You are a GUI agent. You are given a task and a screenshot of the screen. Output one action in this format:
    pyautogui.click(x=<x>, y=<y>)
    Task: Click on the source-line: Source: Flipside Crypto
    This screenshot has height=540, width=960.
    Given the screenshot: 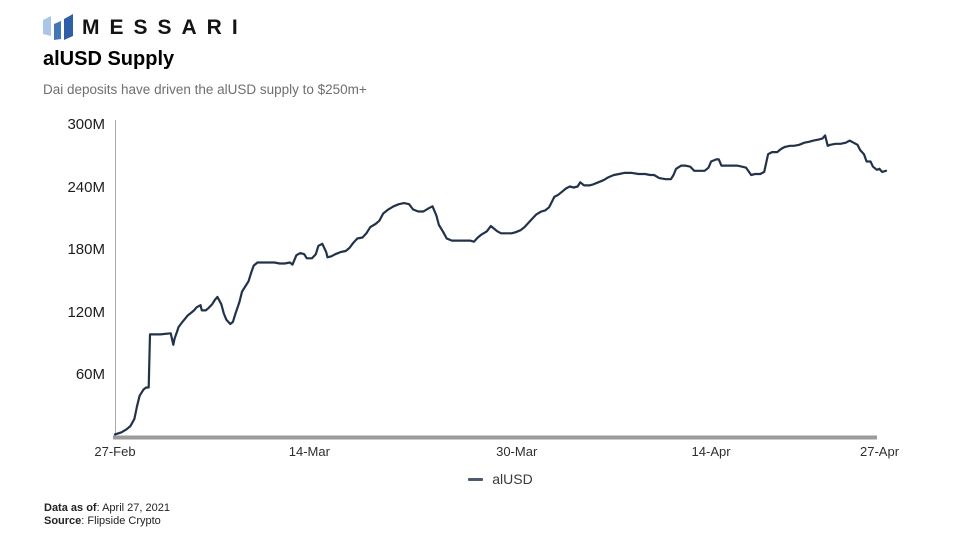 What is the action you would take?
    pyautogui.click(x=102, y=521)
    